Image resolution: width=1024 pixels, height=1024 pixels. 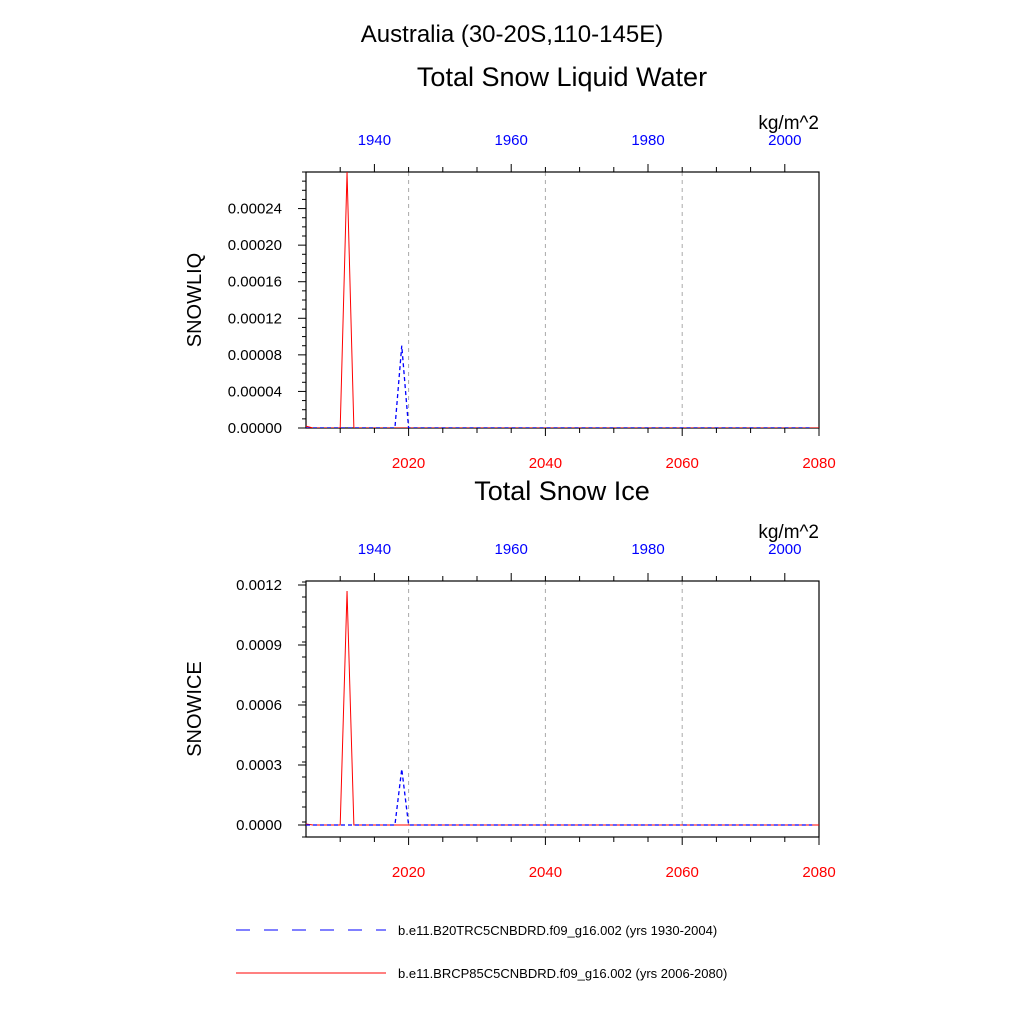 I want to click on y-tick-label: 0.00024, so click(x=255, y=209).